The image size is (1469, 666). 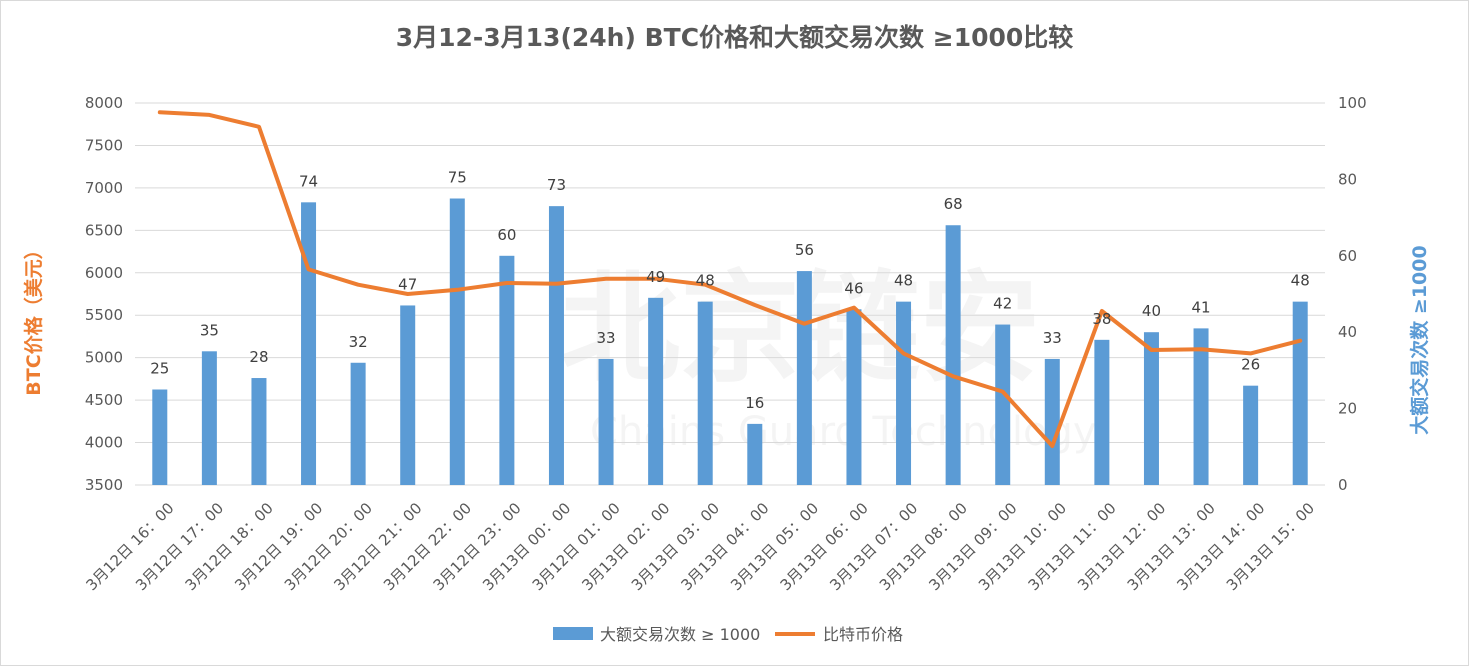 What do you see at coordinates (824, 546) in the screenshot?
I see `x-tick-label: 3月13日 06：00` at bounding box center [824, 546].